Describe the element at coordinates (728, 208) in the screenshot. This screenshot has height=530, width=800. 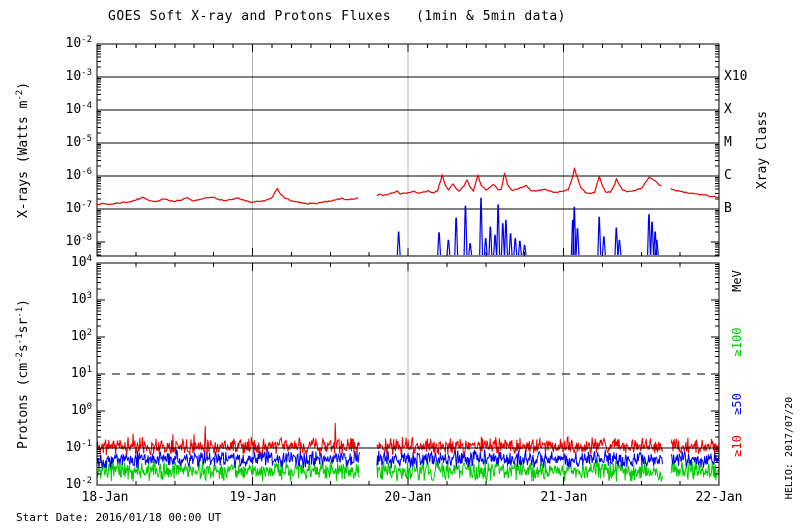
I see `xray-class-letter: B` at that location.